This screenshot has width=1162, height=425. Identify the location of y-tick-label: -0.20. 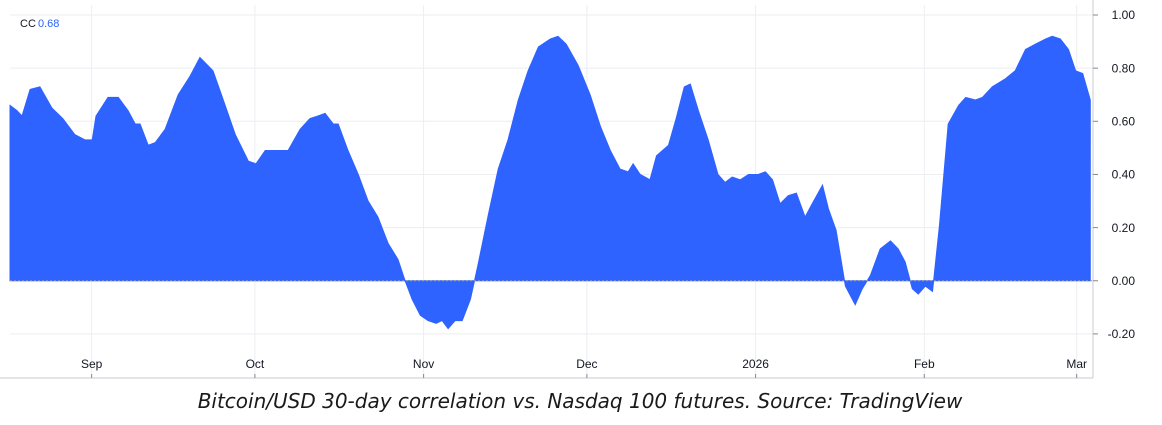
(1122, 334).